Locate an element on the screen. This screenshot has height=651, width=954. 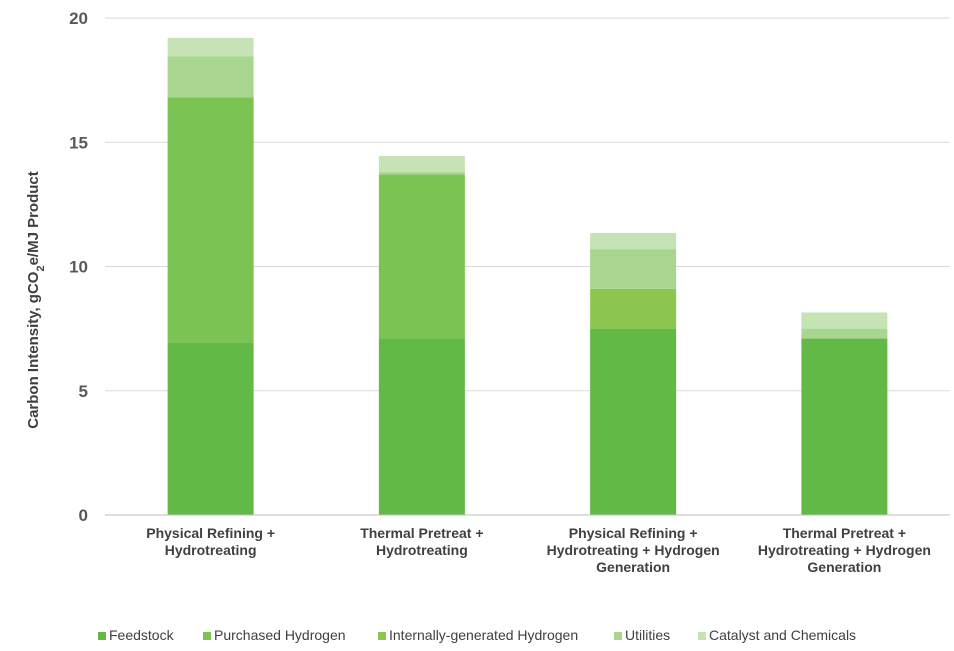
legend-item: Feedstock is located at coordinates (136, 635).